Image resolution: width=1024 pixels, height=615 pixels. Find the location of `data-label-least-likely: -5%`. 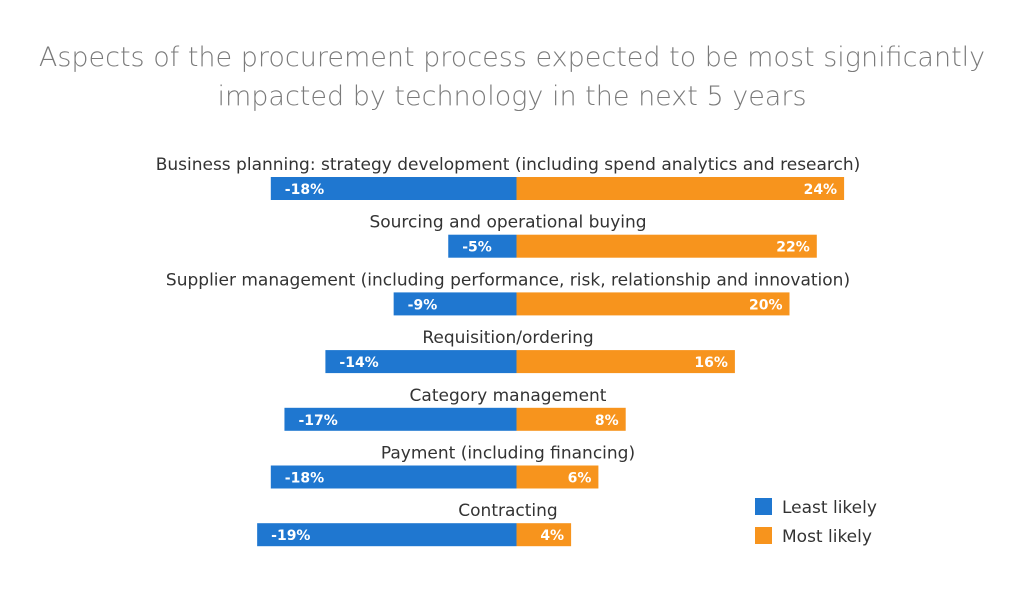

data-label-least-likely: -5% is located at coordinates (477, 248).